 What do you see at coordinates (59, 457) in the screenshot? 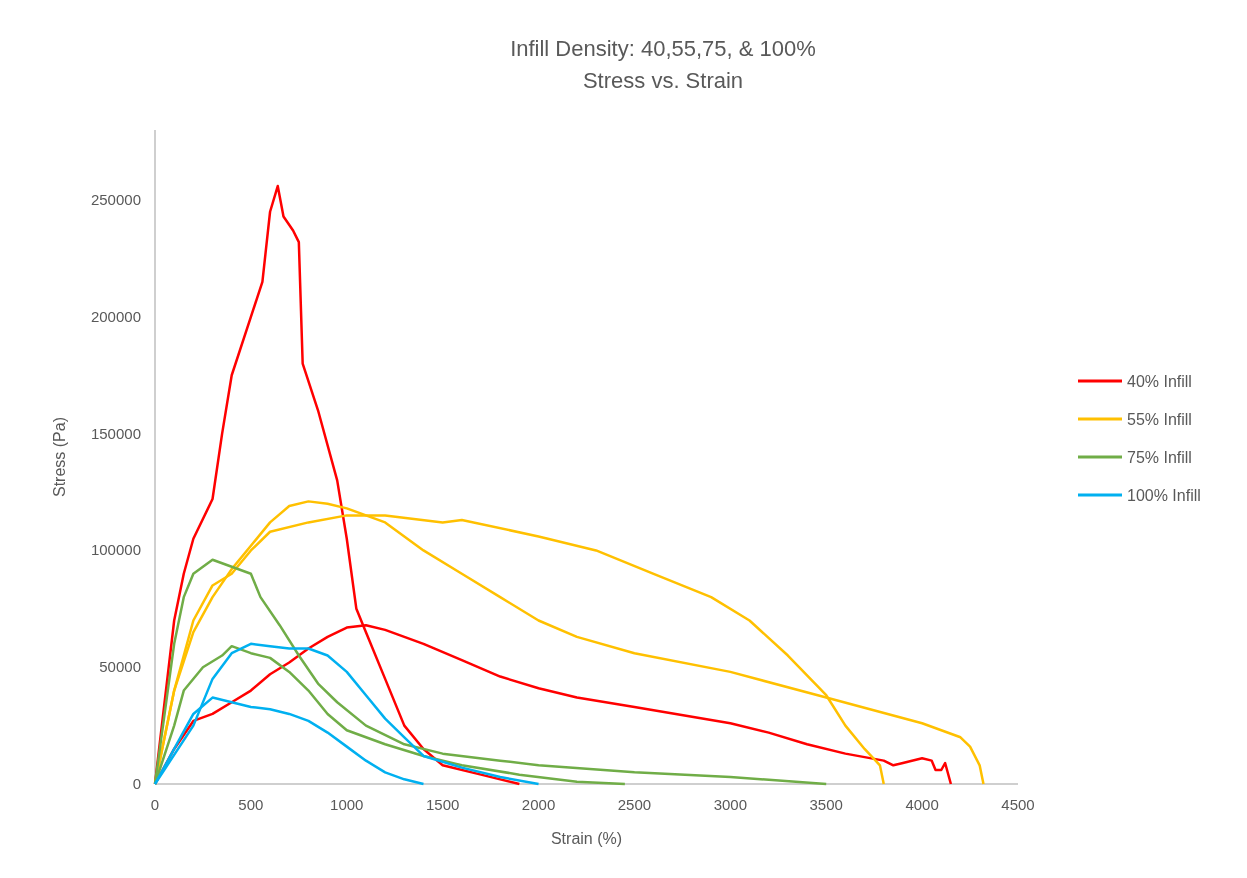
I see `y-axis-title: Stress (Pa)` at bounding box center [59, 457].